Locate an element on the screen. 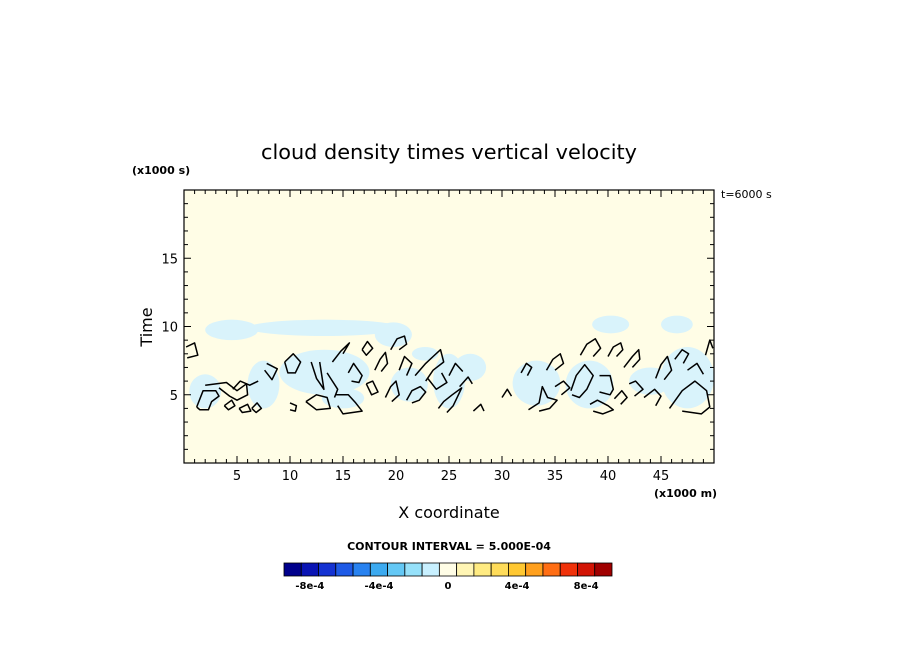  colorbar: -8e-4 -4e-4 0 4e-4 8e-4 is located at coordinates (448, 577).